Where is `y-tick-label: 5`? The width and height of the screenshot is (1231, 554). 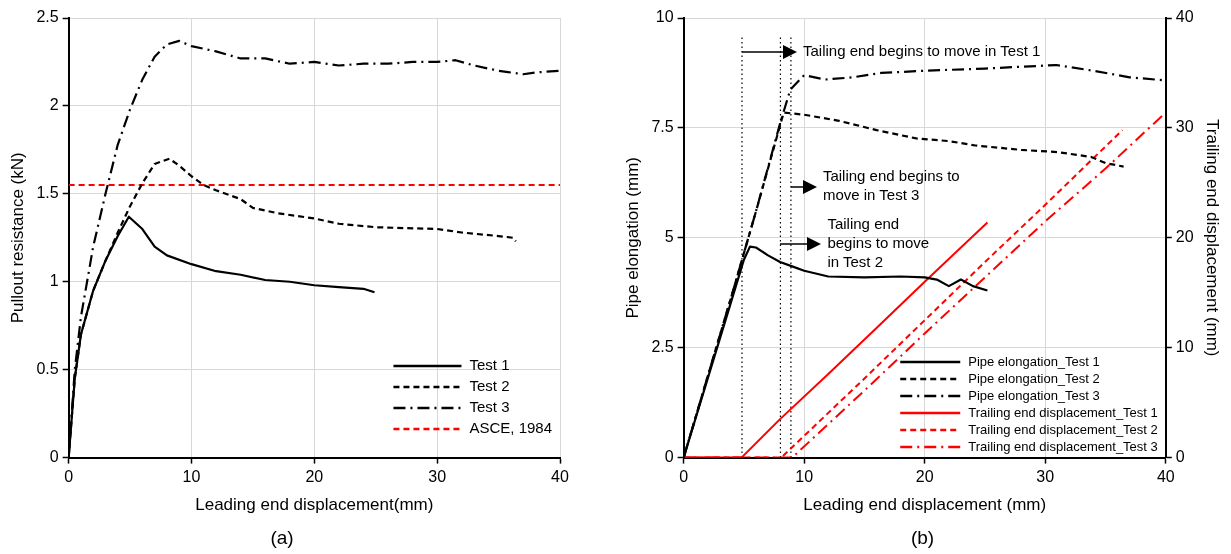 y-tick-label: 5 is located at coordinates (669, 237).